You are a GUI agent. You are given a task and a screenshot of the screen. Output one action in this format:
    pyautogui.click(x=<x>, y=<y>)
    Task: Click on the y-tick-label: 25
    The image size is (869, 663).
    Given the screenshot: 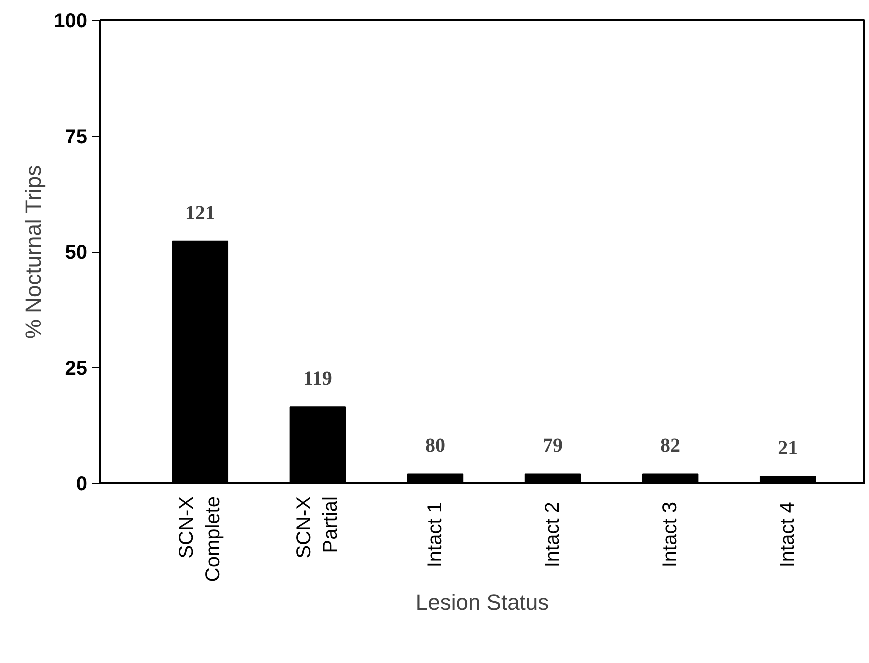 What is the action you would take?
    pyautogui.click(x=76, y=369)
    